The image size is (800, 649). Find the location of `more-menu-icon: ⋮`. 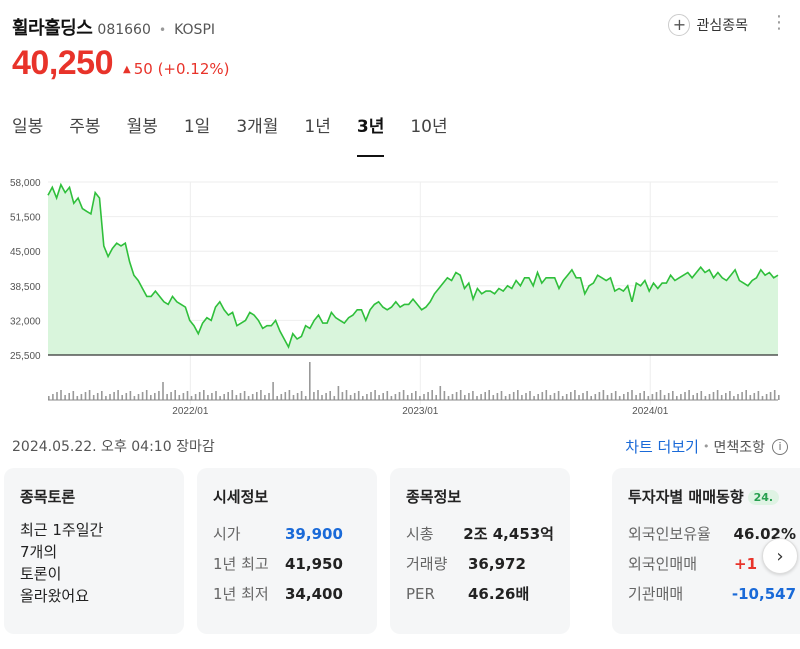

more-menu-icon: ⋮ is located at coordinates (779, 22).